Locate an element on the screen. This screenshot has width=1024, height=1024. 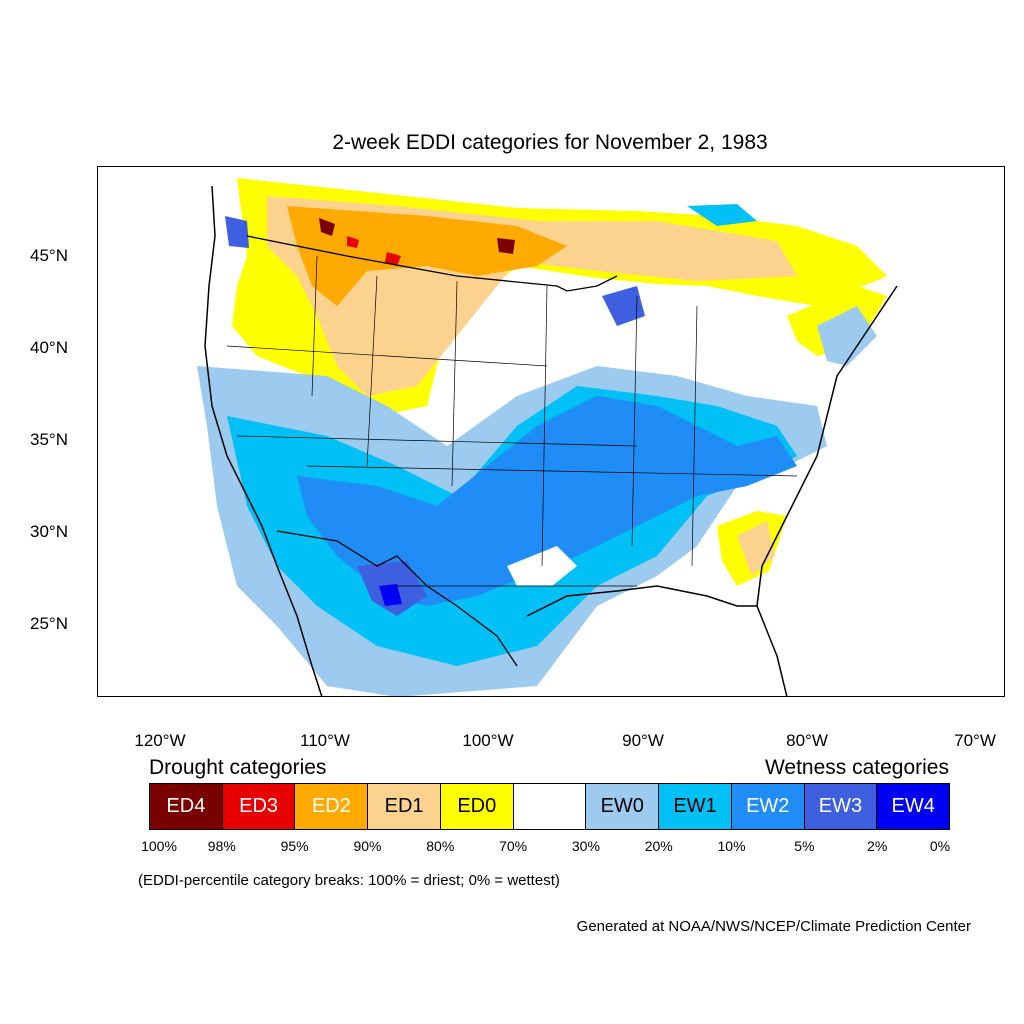
legend-swatch-ed4: ED4 is located at coordinates (186, 806).